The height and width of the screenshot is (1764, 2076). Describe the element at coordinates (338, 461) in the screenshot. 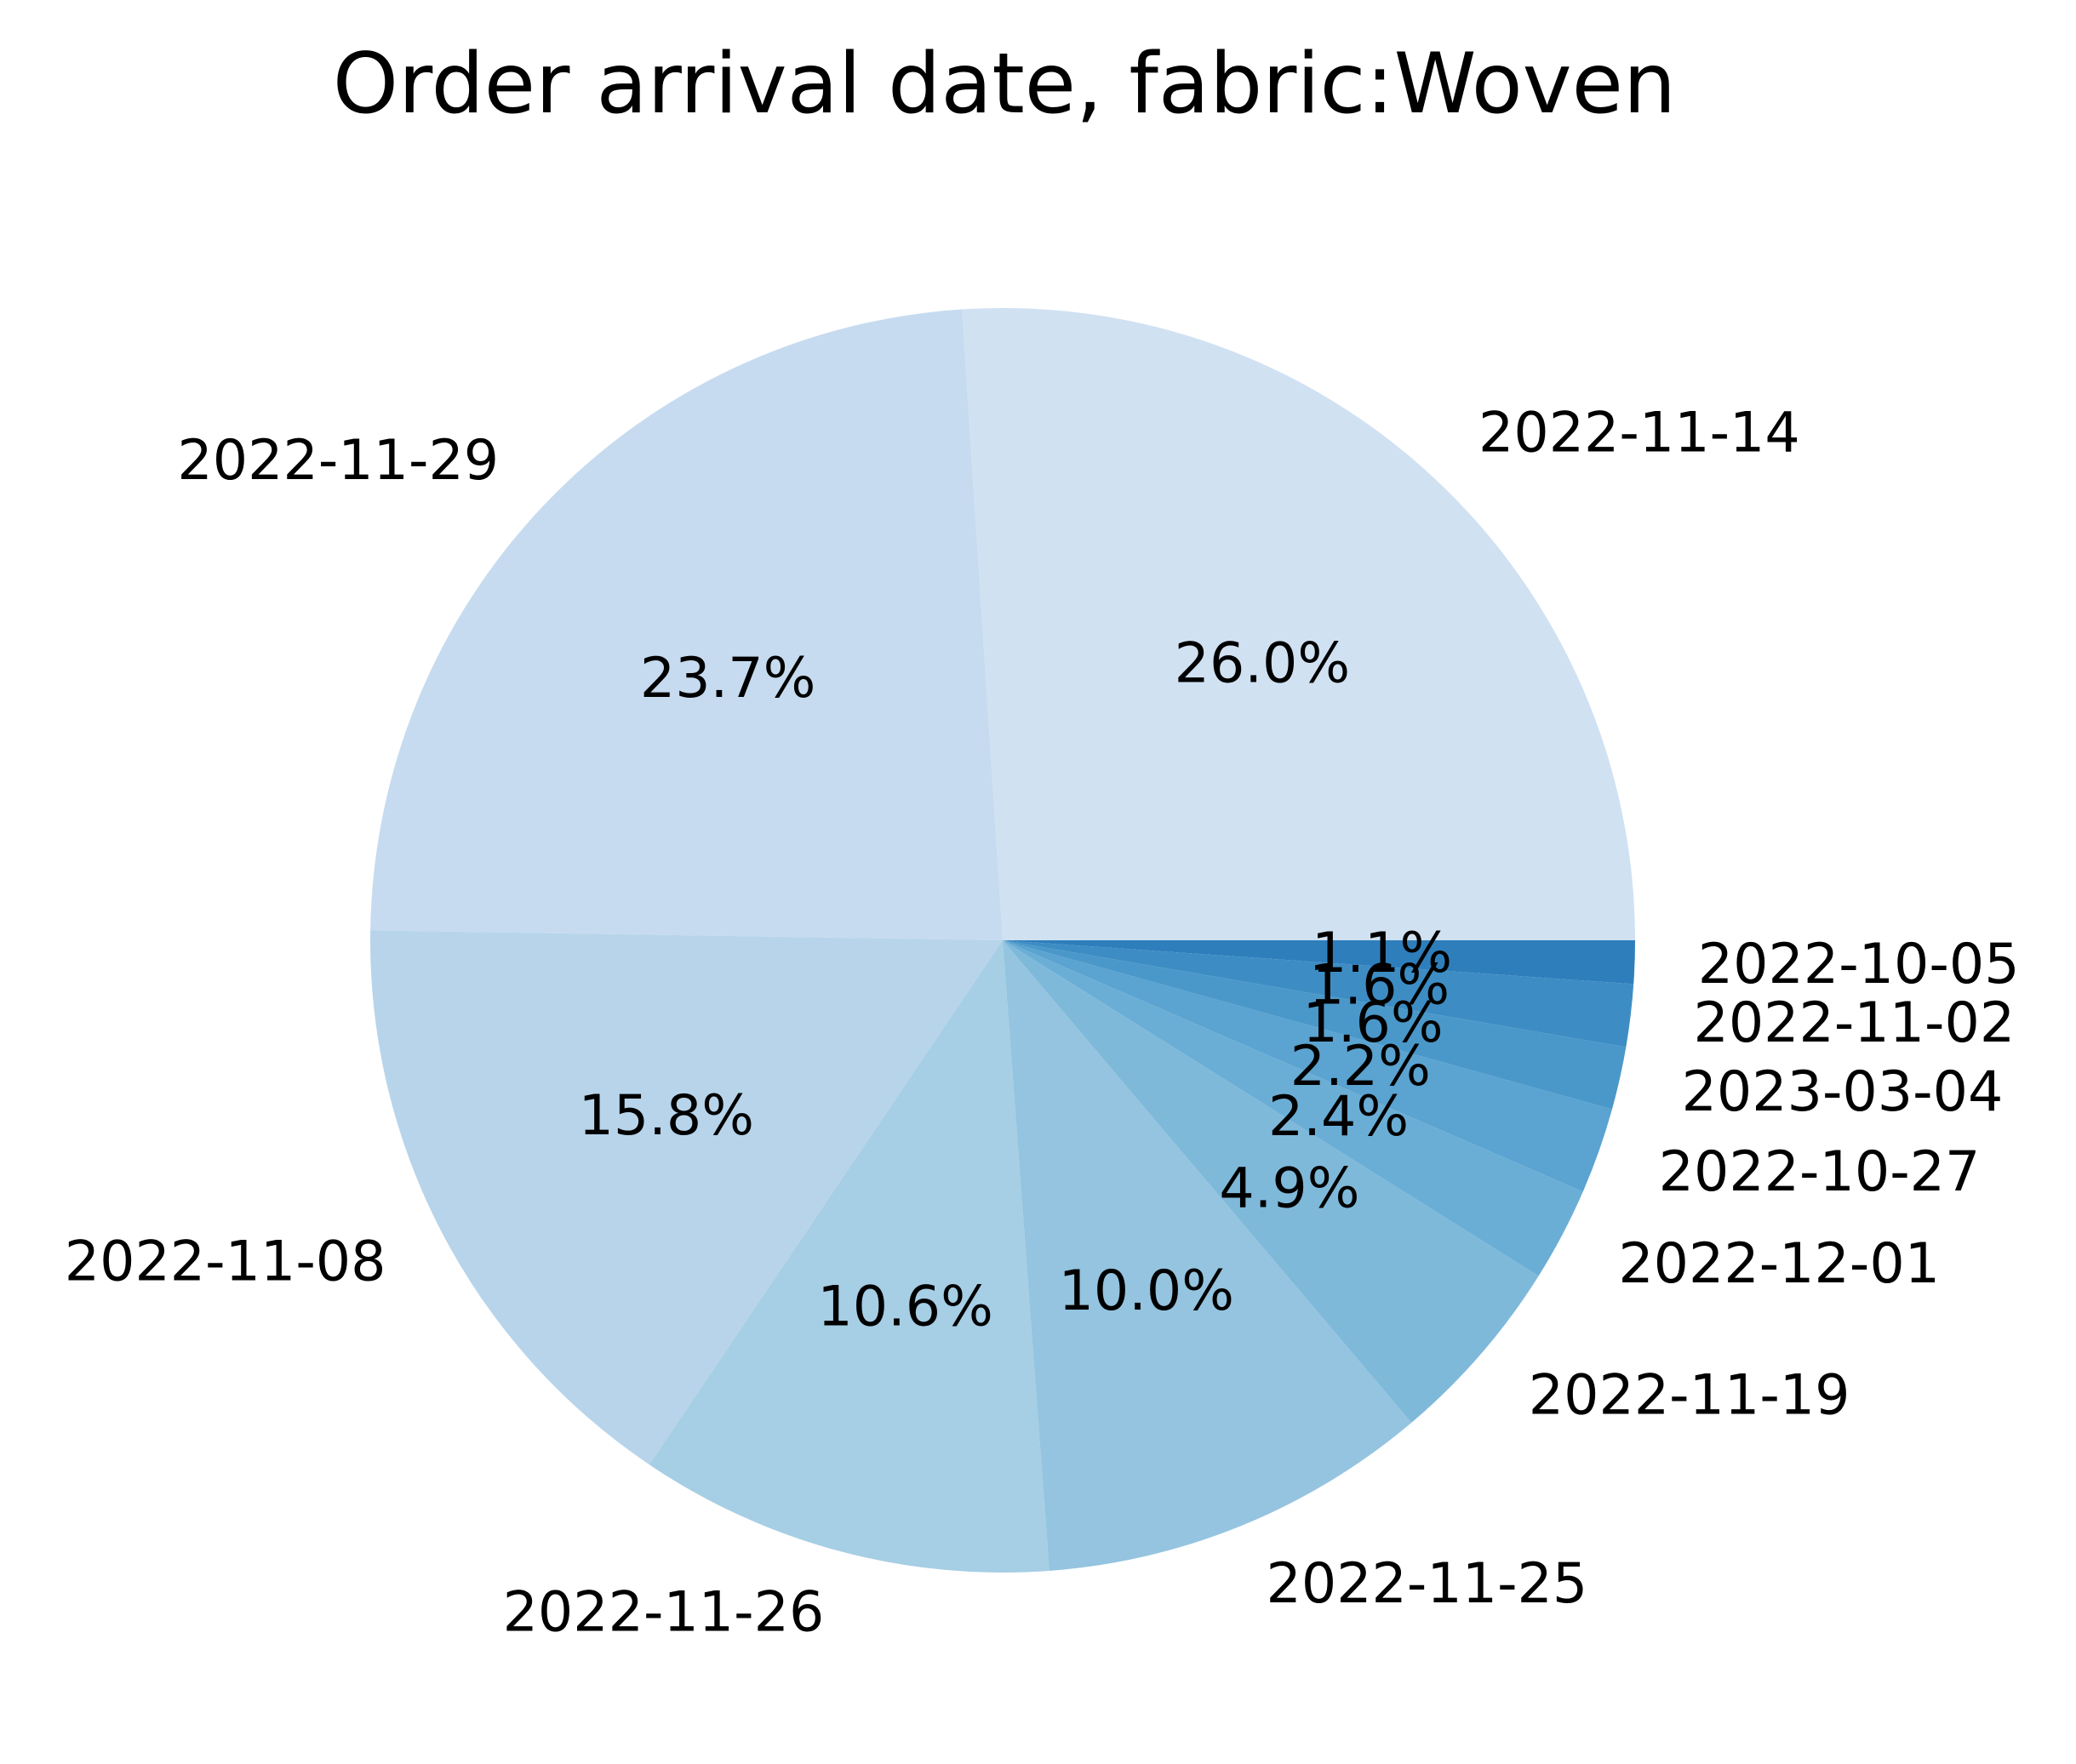

I see `pie-category-label: 2022-11-29` at that location.